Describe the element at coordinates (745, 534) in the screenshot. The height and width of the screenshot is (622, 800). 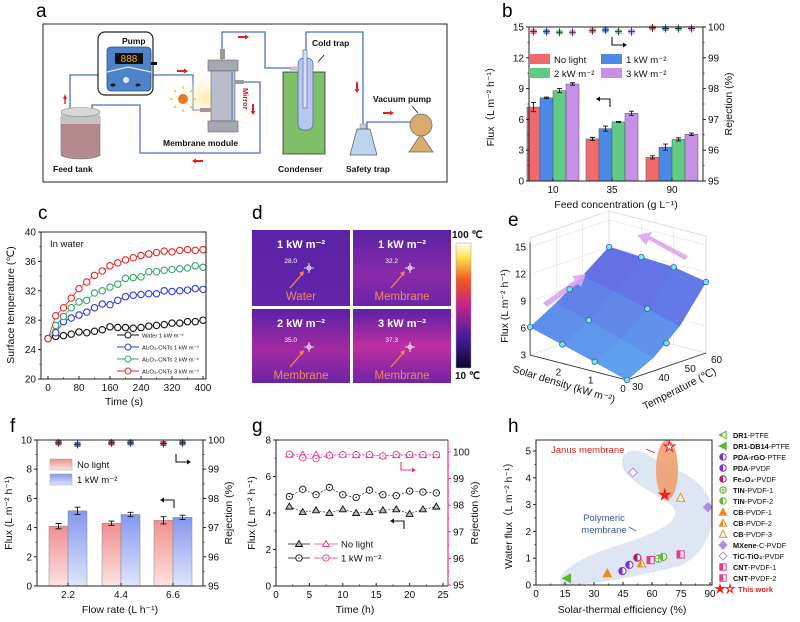
I see `legend-item: CB-PVDF-3` at that location.